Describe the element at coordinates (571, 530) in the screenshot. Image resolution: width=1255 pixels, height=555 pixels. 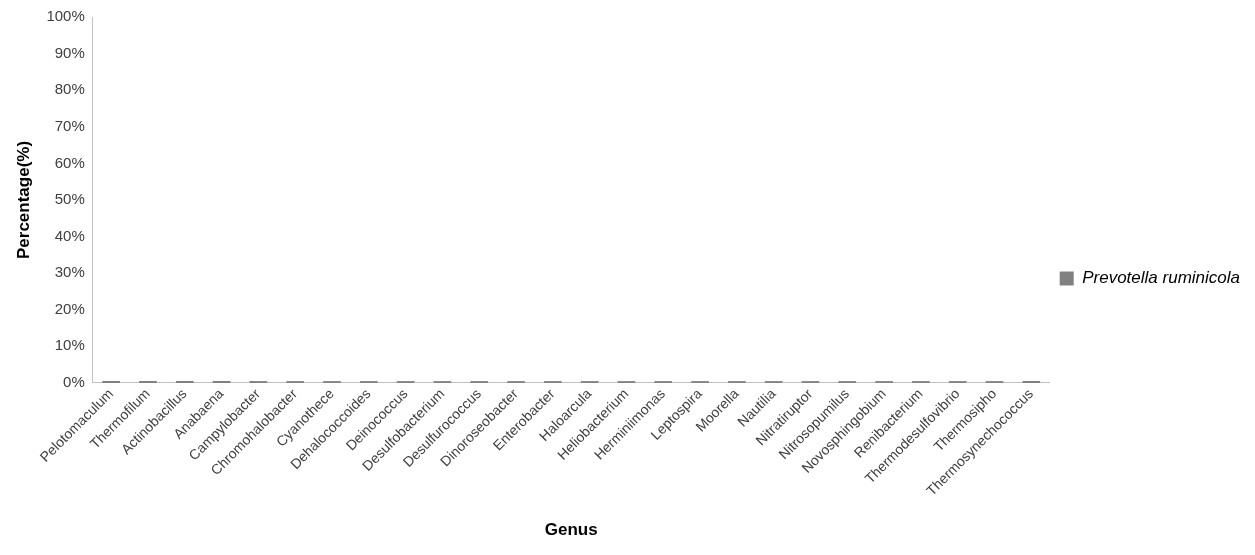
I see `x-axis-title: Genus` at that location.